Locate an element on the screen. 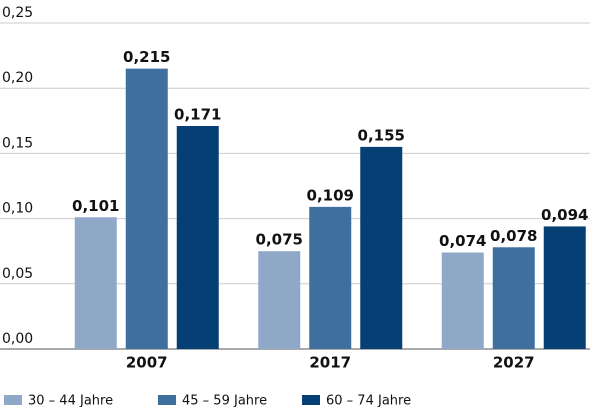 The width and height of the screenshot is (596, 411). value-label: 0,215 is located at coordinates (146, 57).